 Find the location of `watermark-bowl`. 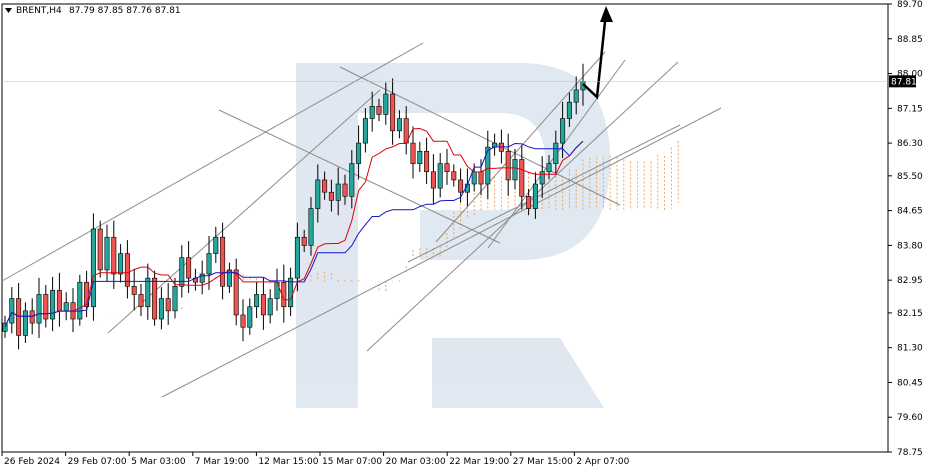

watermark-bowl is located at coordinates (484, 161).